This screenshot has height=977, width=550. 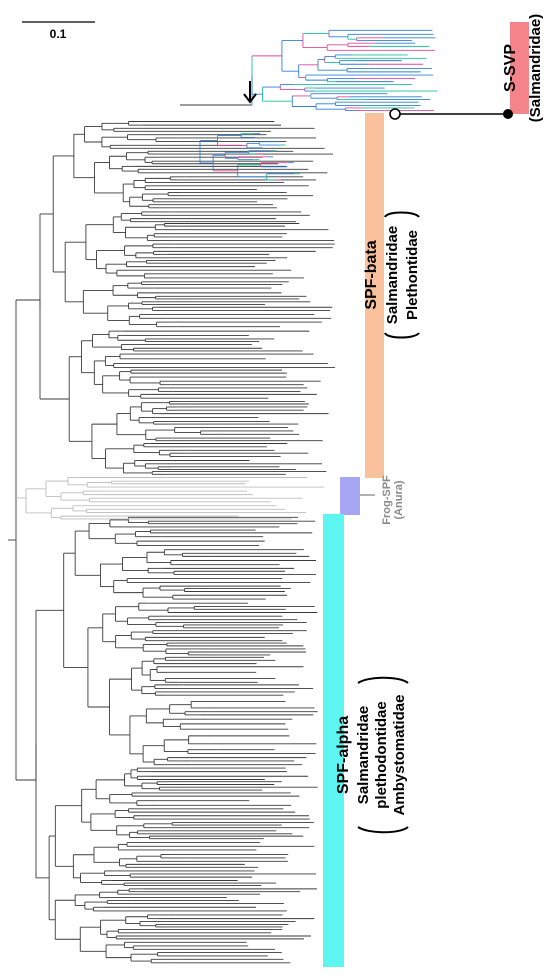 I want to click on spf-alpha-clade-bar, so click(x=333, y=740).